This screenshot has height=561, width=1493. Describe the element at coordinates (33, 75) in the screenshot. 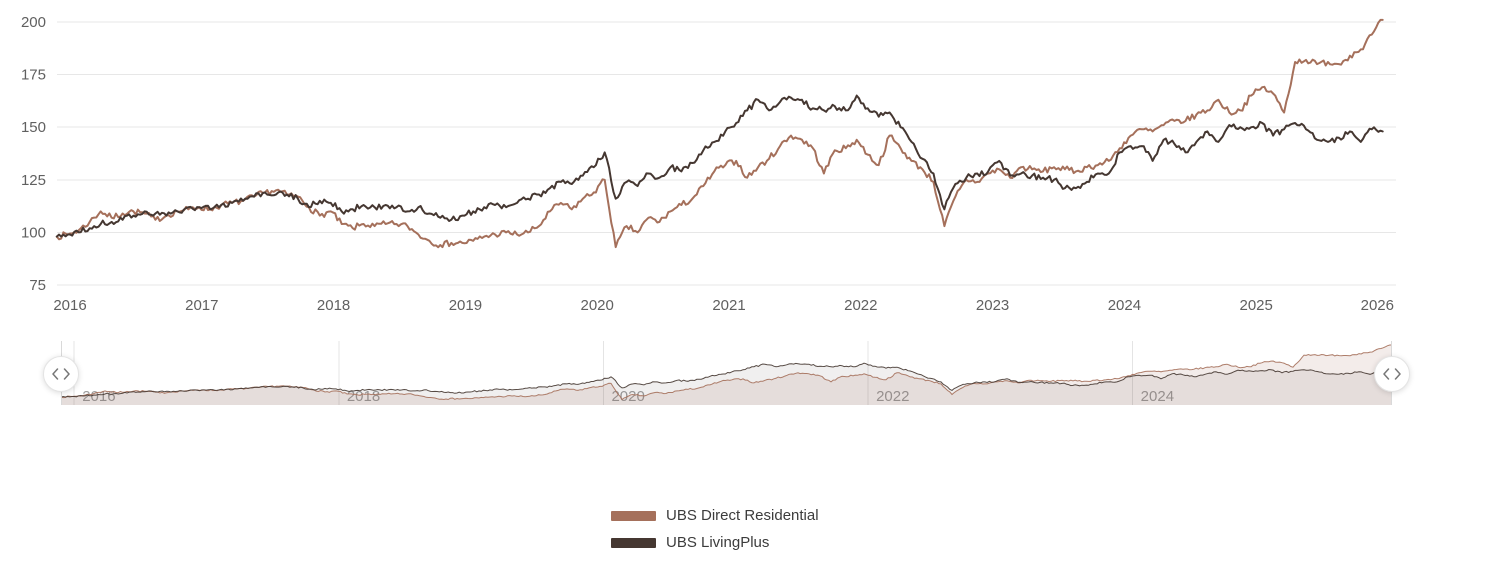

I see `y-axis-label: 175` at that location.